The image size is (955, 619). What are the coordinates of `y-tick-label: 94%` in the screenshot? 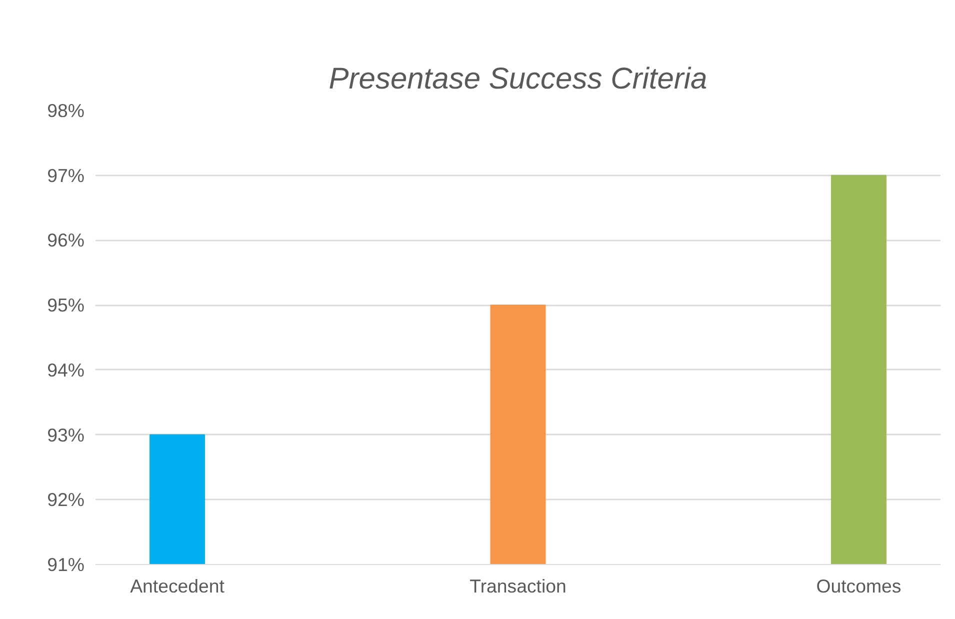 It's located at (66, 369).